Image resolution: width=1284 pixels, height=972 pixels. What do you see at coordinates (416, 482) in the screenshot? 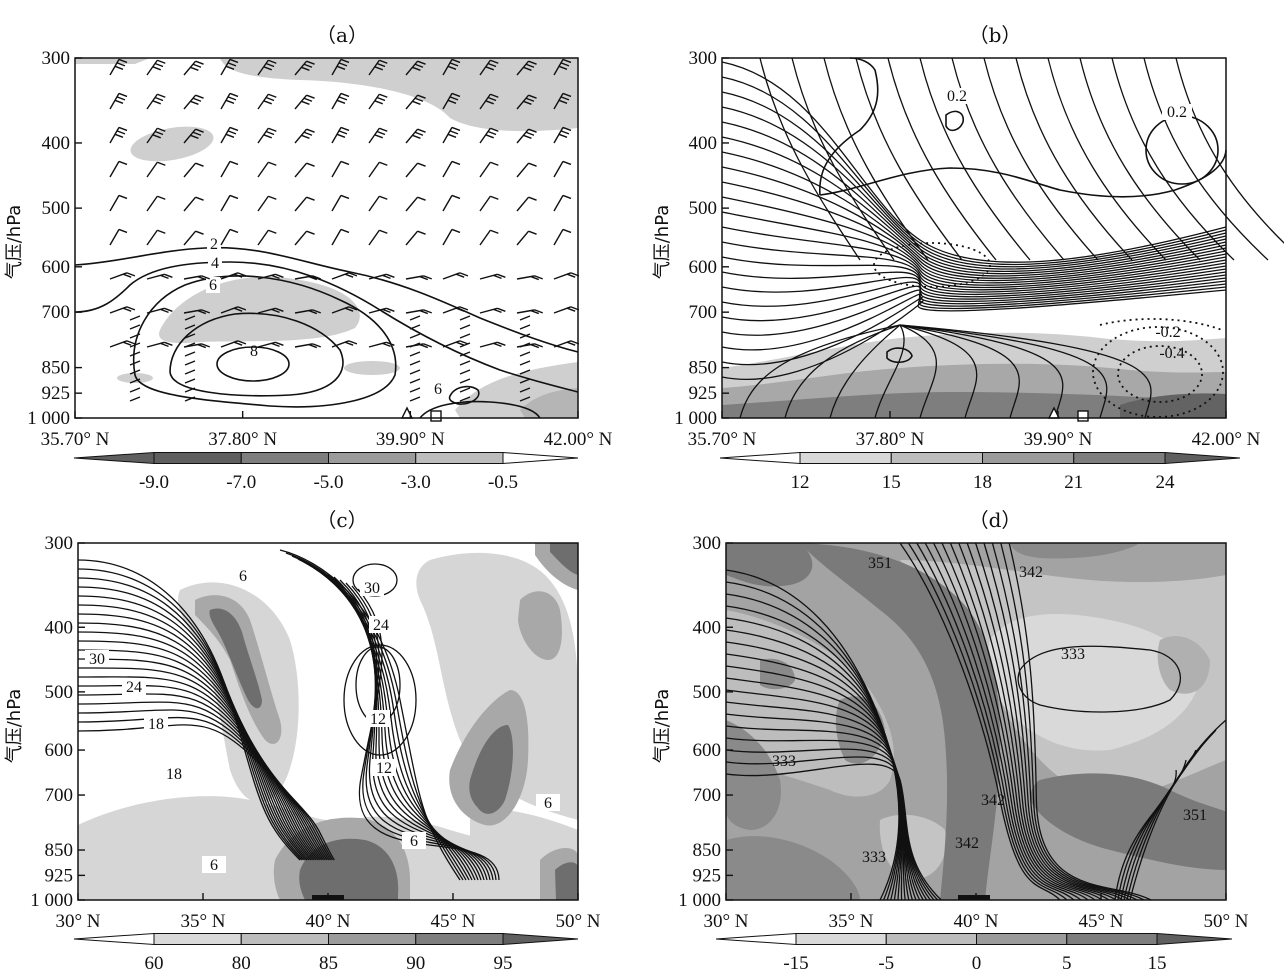
I see `colorbar-tick-label: -3.0` at bounding box center [416, 482].